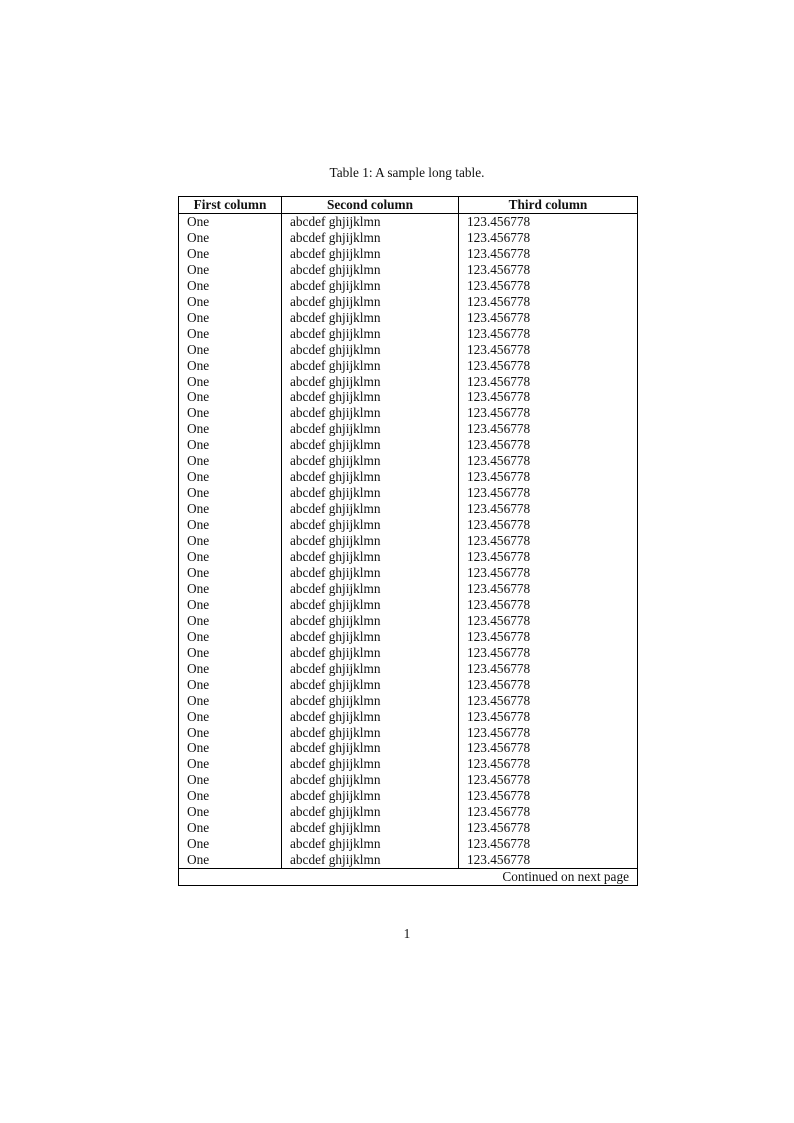 This screenshot has height=1123, width=794. What do you see at coordinates (408, 877) in the screenshot?
I see `continued-row: Continued on next page` at bounding box center [408, 877].